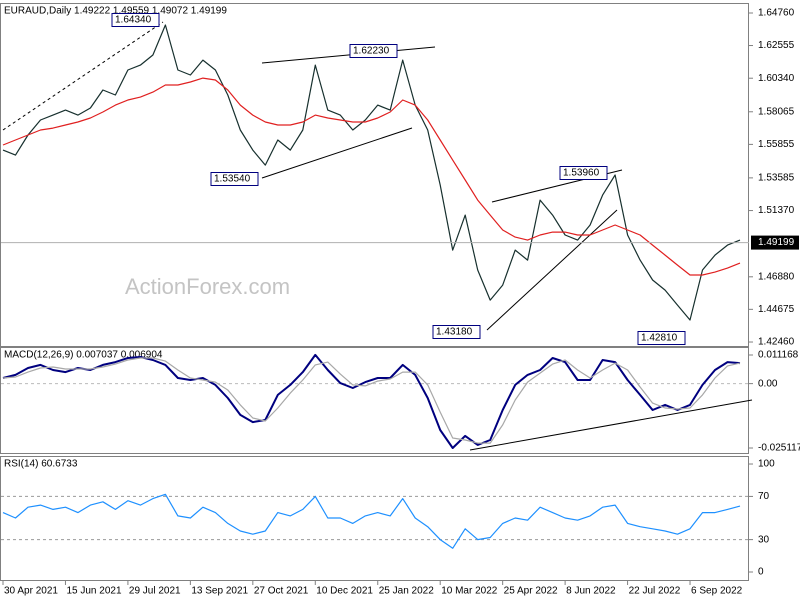 This screenshot has width=800, height=600. Describe the element at coordinates (764, 496) in the screenshot. I see `y-tick-label: 70` at that location.